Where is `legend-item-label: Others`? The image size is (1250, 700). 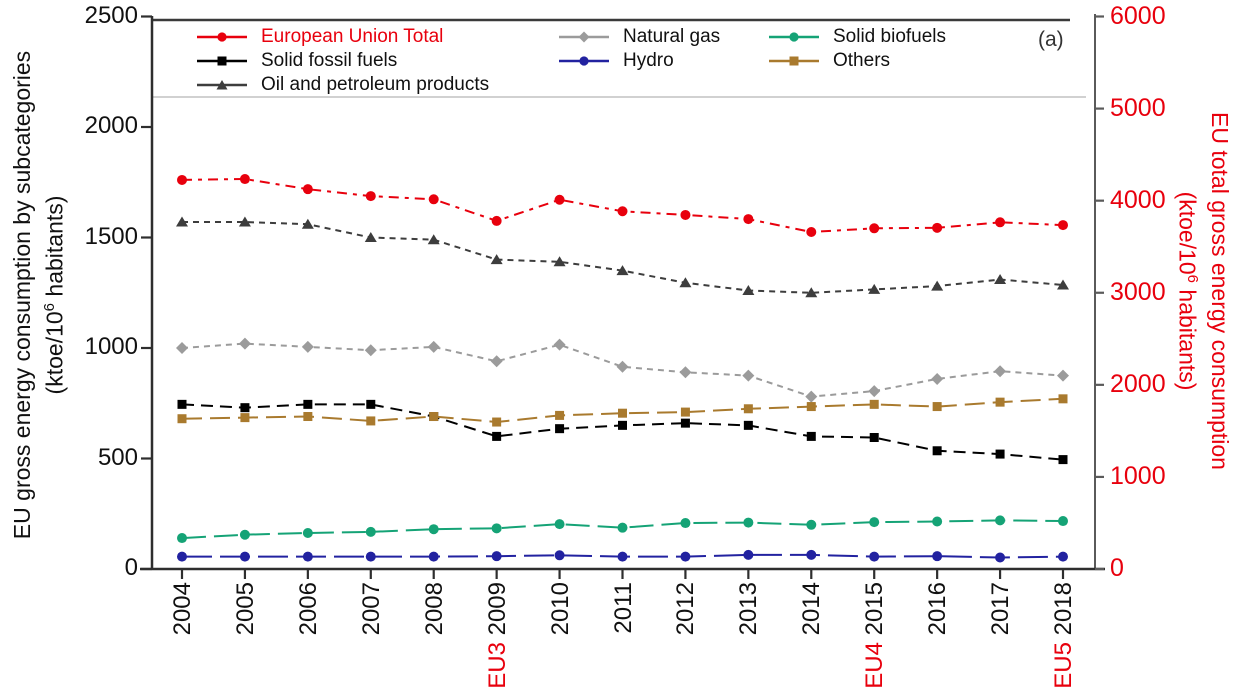 legend-item-label: Others is located at coordinates (862, 60).